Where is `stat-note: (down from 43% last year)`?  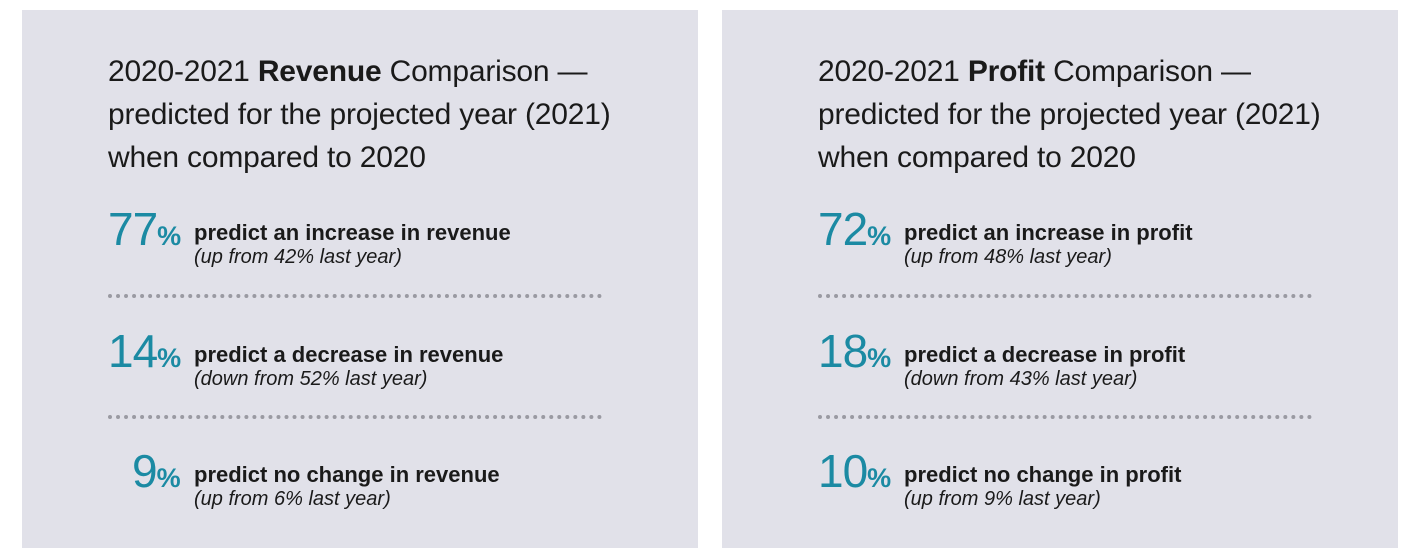
stat-note: (down from 43% last year) is located at coordinates (1021, 379).